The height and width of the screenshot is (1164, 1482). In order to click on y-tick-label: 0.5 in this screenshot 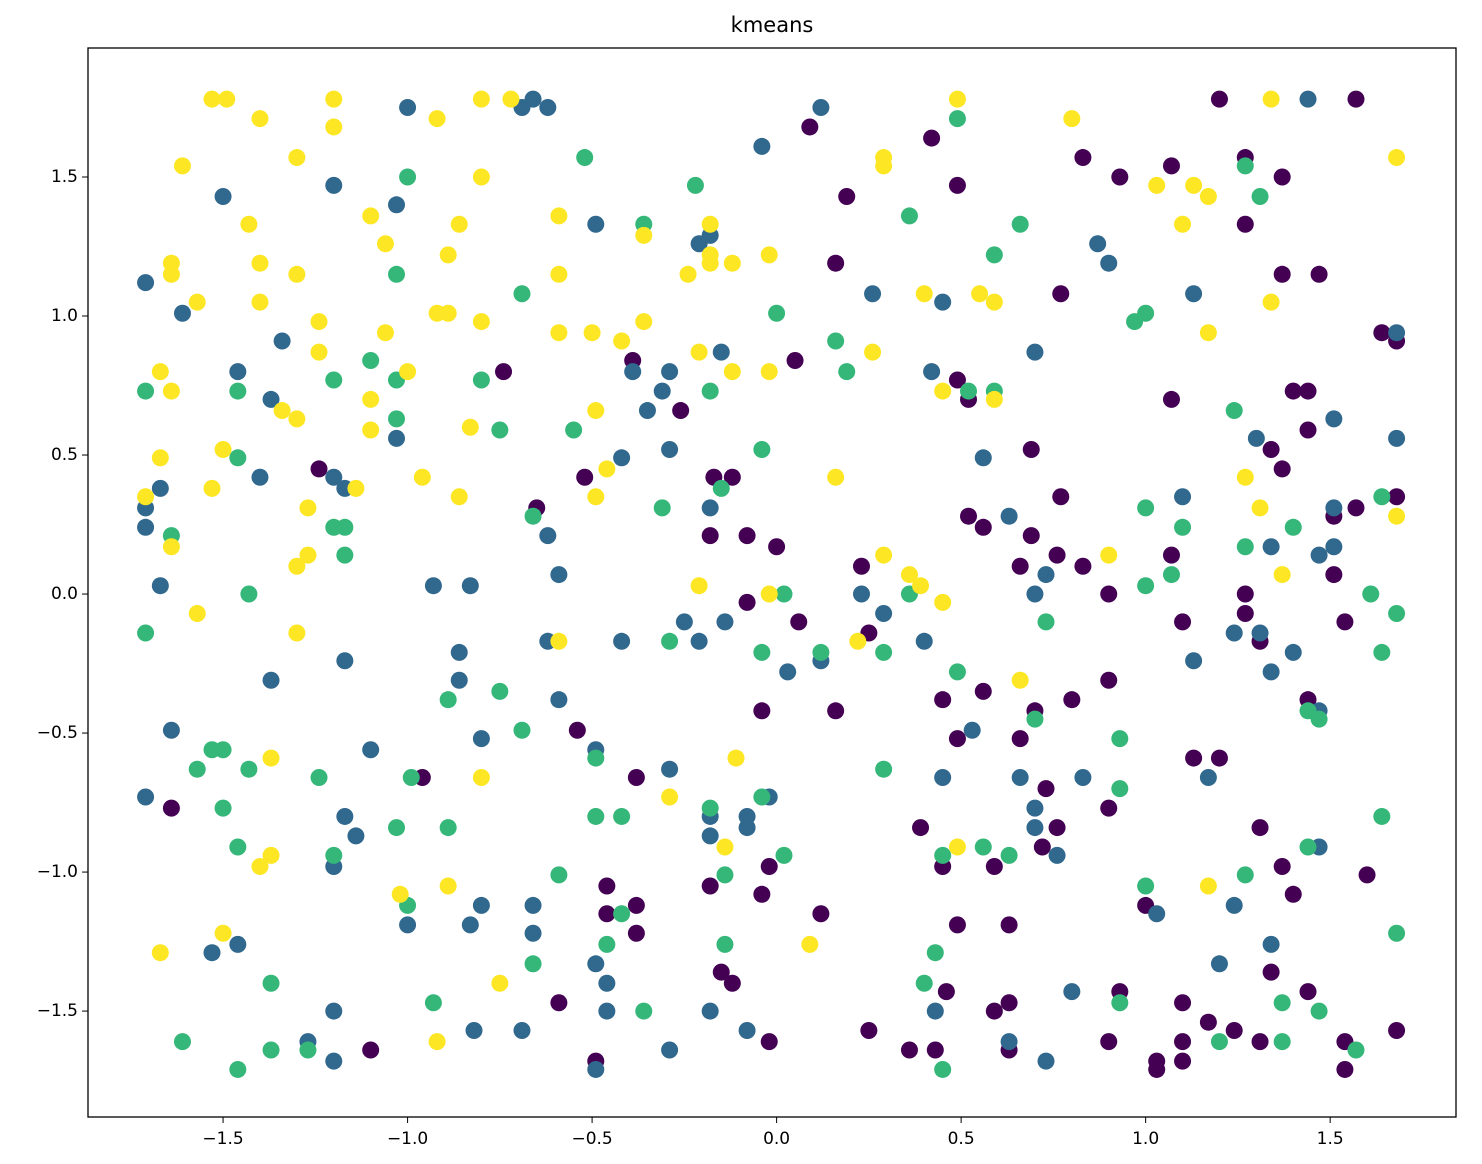, I will do `click(64, 455)`.